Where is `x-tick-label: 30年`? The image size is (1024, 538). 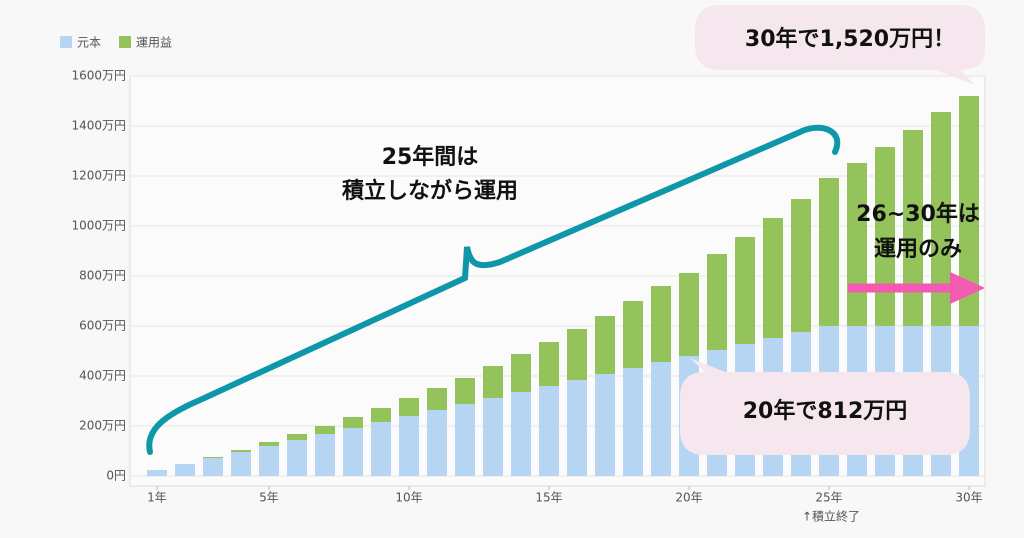
x-tick-label: 30年 is located at coordinates (968, 498).